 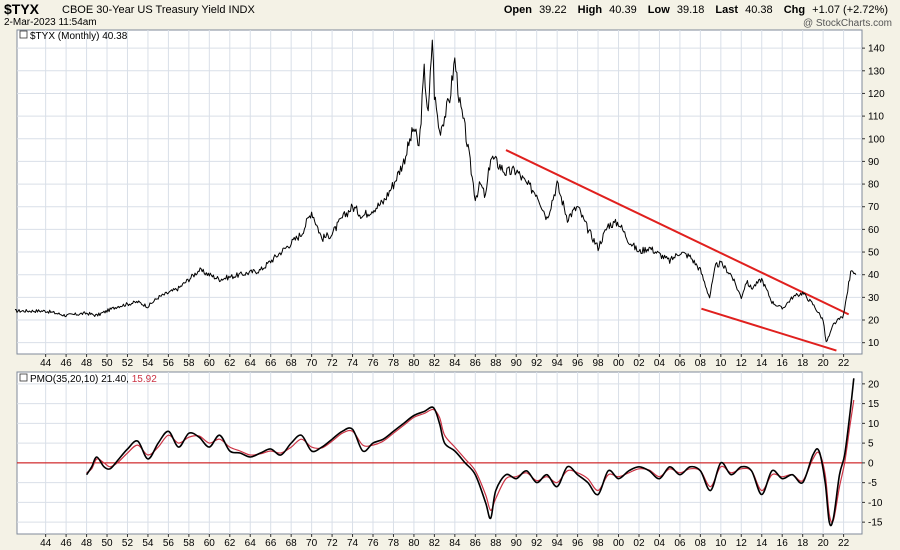 What do you see at coordinates (373, 543) in the screenshot?
I see `x-tick-label: 76` at bounding box center [373, 543].